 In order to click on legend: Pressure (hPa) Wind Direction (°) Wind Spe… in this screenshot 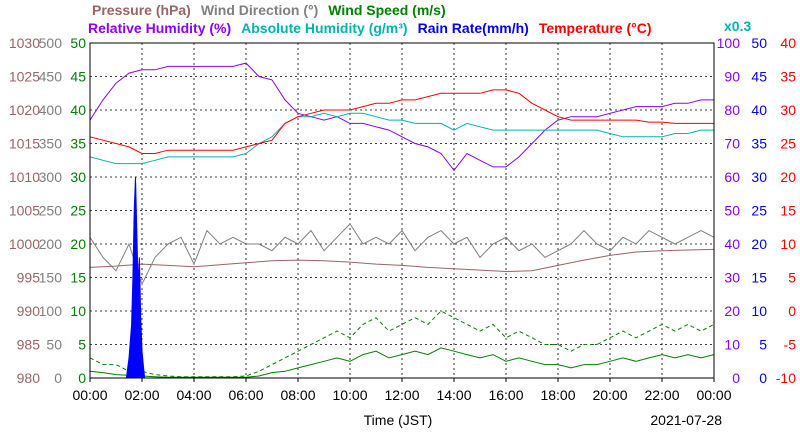, I will do `click(370, 19)`.